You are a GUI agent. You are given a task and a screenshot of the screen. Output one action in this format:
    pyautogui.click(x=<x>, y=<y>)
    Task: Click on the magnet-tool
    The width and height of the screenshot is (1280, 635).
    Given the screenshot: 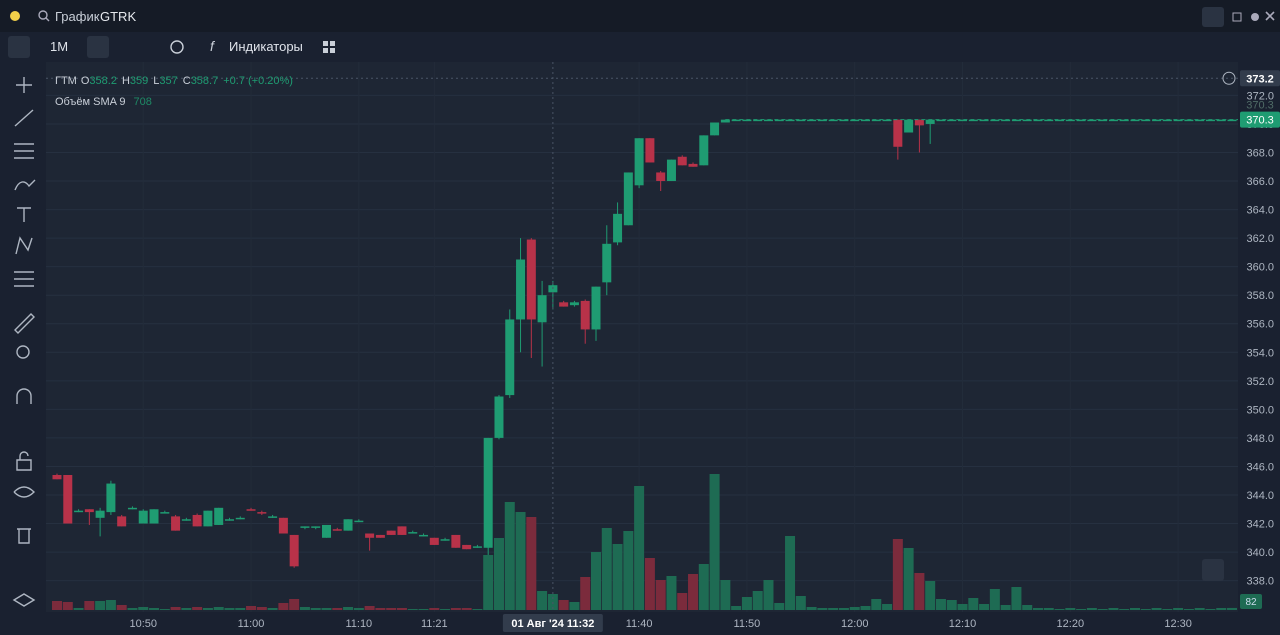 What is the action you would take?
    pyautogui.click(x=24, y=396)
    